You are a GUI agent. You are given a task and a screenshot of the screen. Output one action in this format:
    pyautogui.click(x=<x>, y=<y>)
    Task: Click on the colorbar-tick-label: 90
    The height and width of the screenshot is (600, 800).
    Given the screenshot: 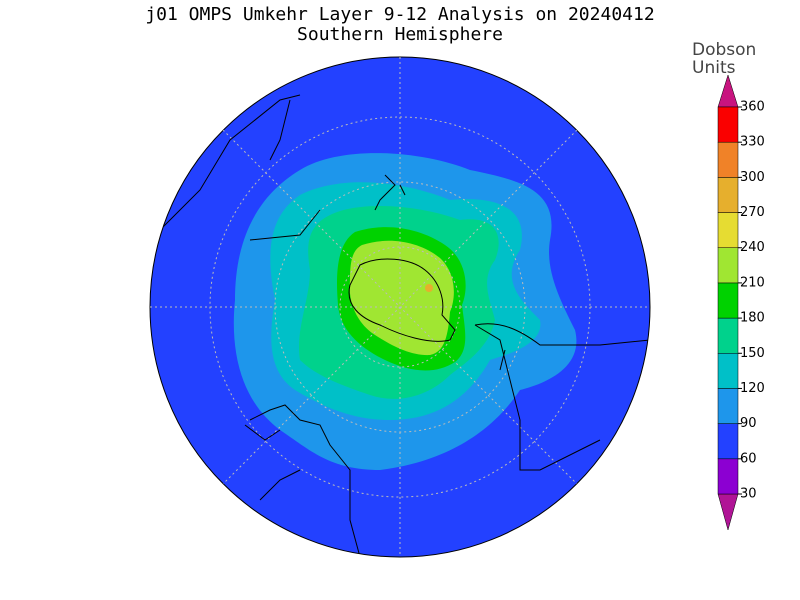 What is the action you would take?
    pyautogui.click(x=748, y=423)
    